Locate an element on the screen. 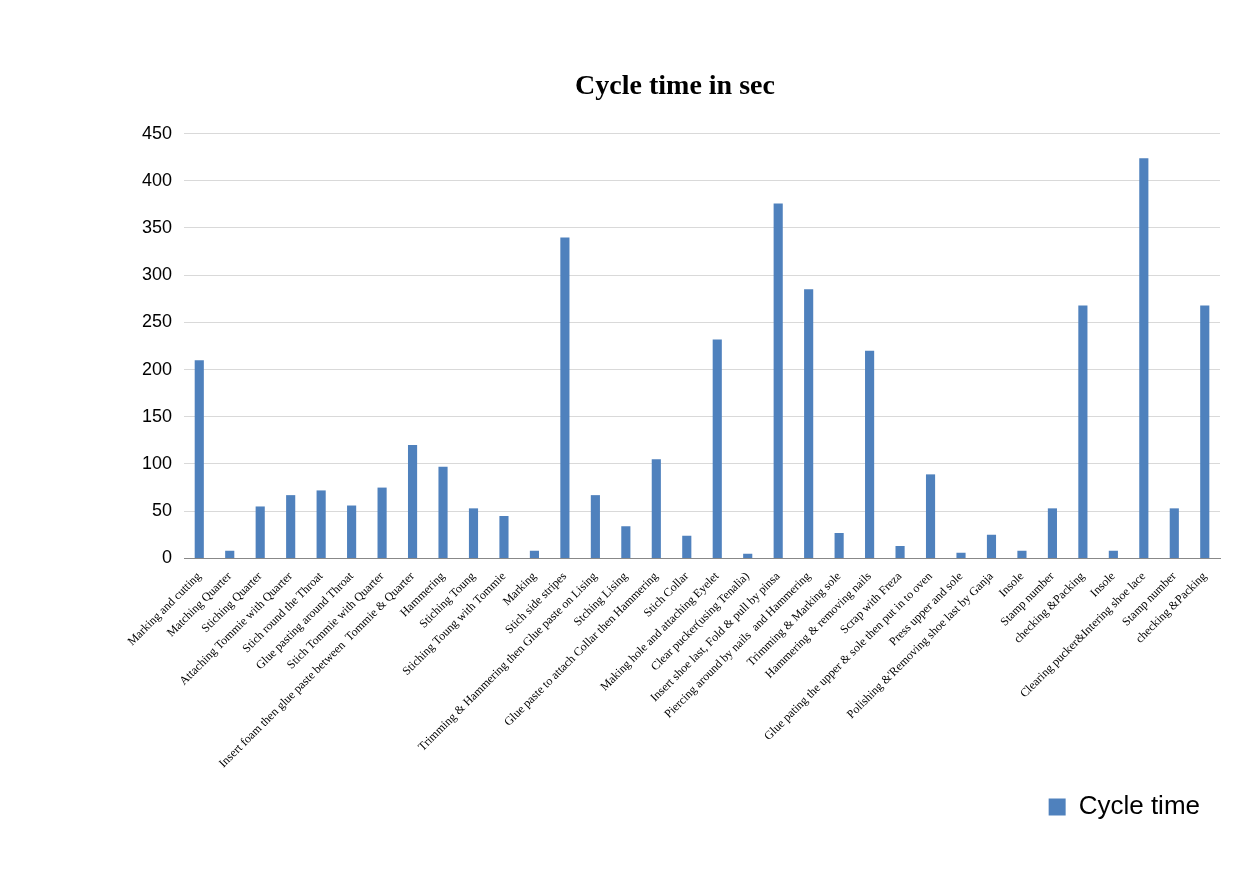  y-tick-label: 350 is located at coordinates (157, 226).